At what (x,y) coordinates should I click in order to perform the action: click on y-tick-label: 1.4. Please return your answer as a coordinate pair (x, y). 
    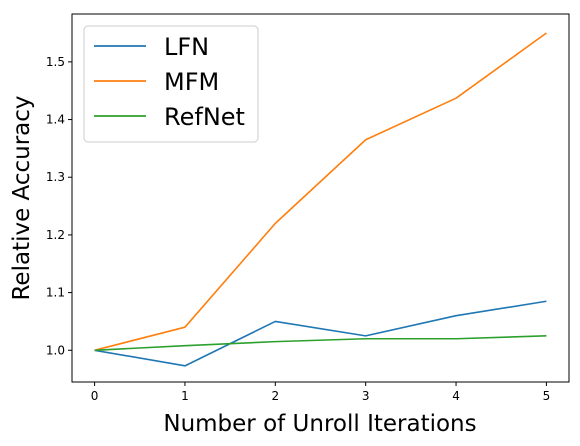
    Looking at the image, I should click on (55, 120).